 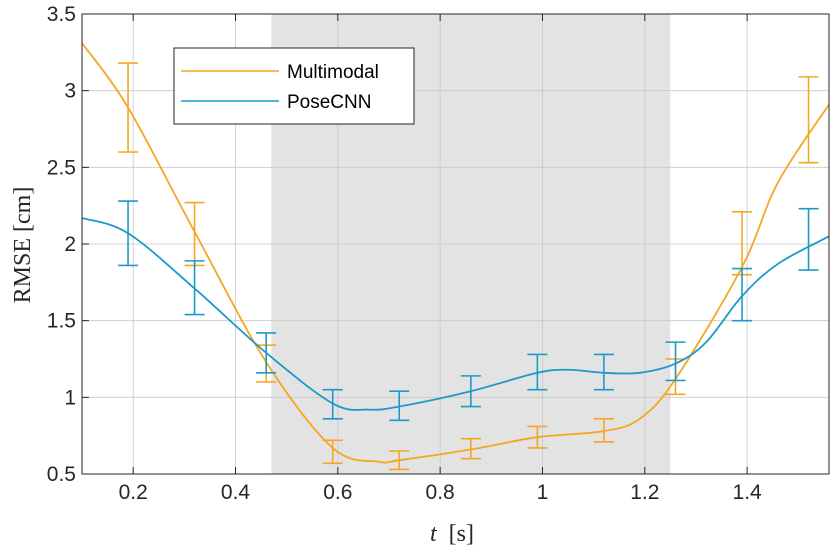 What do you see at coordinates (70, 91) in the screenshot?
I see `y-tick-label: 3` at bounding box center [70, 91].